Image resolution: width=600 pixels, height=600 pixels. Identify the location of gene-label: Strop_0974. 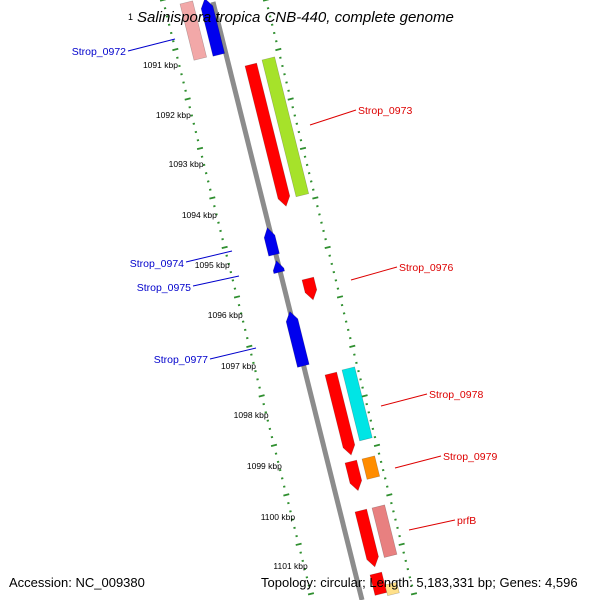
(157, 264).